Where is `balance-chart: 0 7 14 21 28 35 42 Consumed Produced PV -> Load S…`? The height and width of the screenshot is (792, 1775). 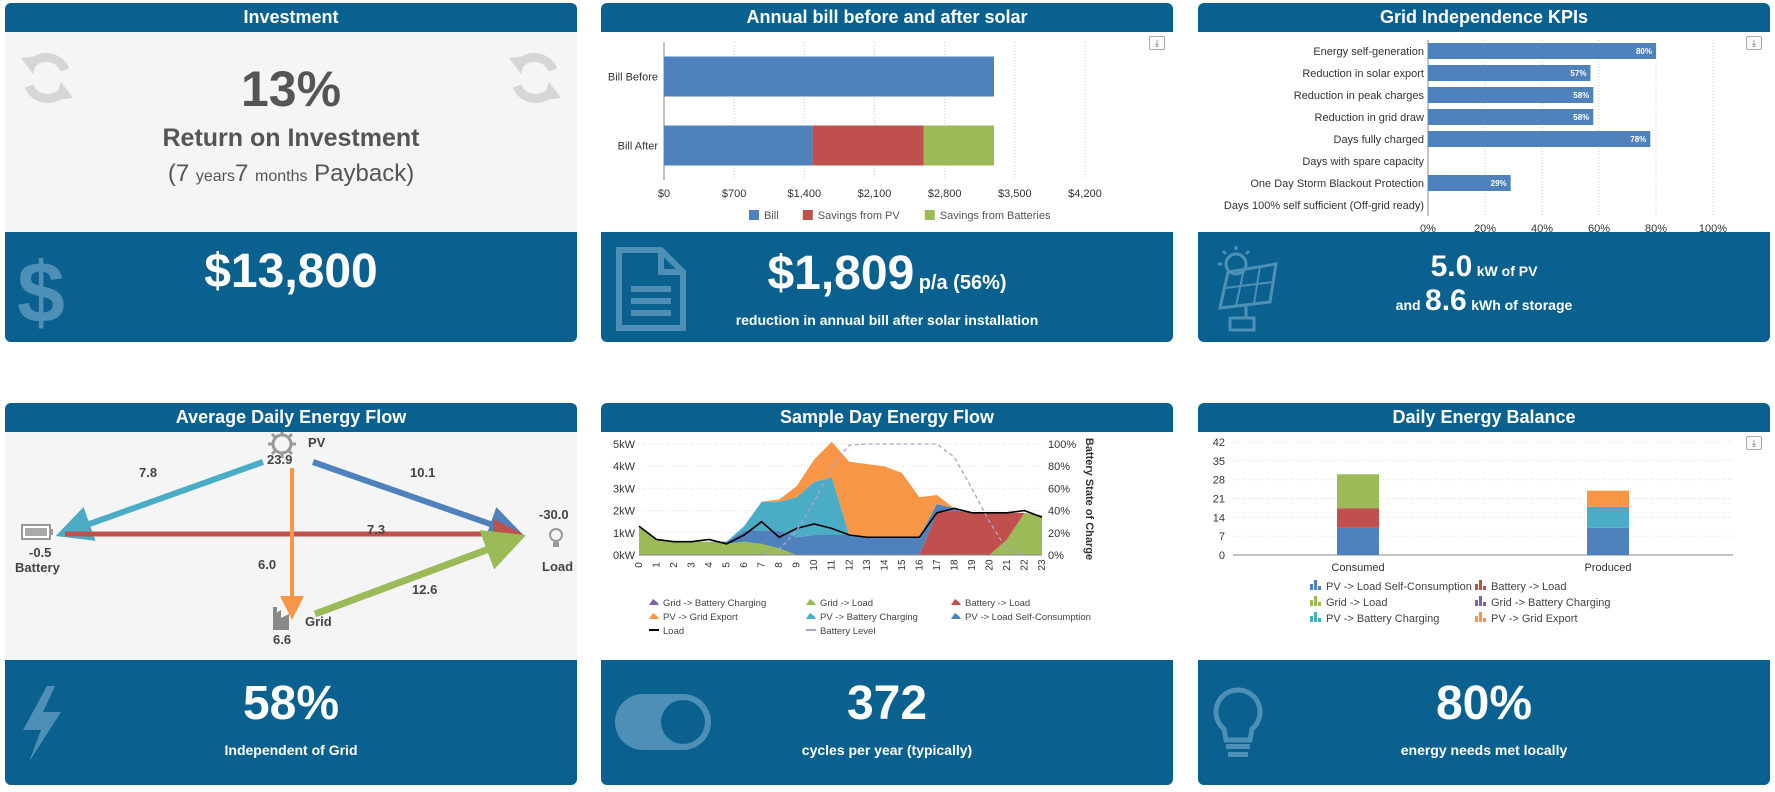
balance-chart: 0 7 14 21 28 35 42 Consumed Produced PV -> Load S… is located at coordinates (1473, 531).